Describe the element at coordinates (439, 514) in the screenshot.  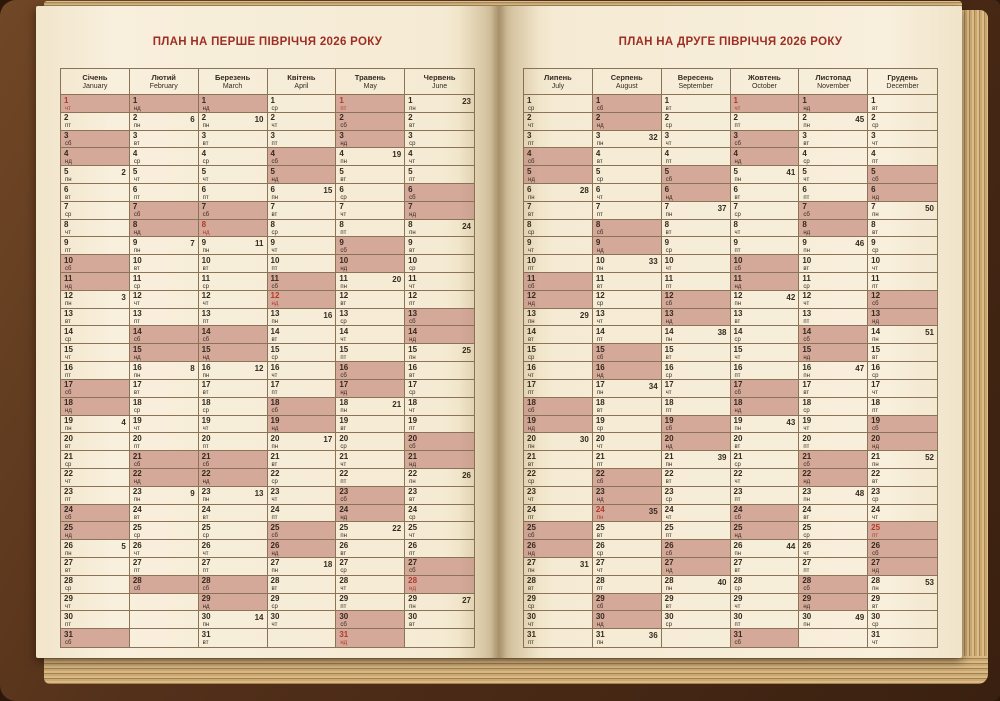
I see `day-cell: 24 ср` at that location.